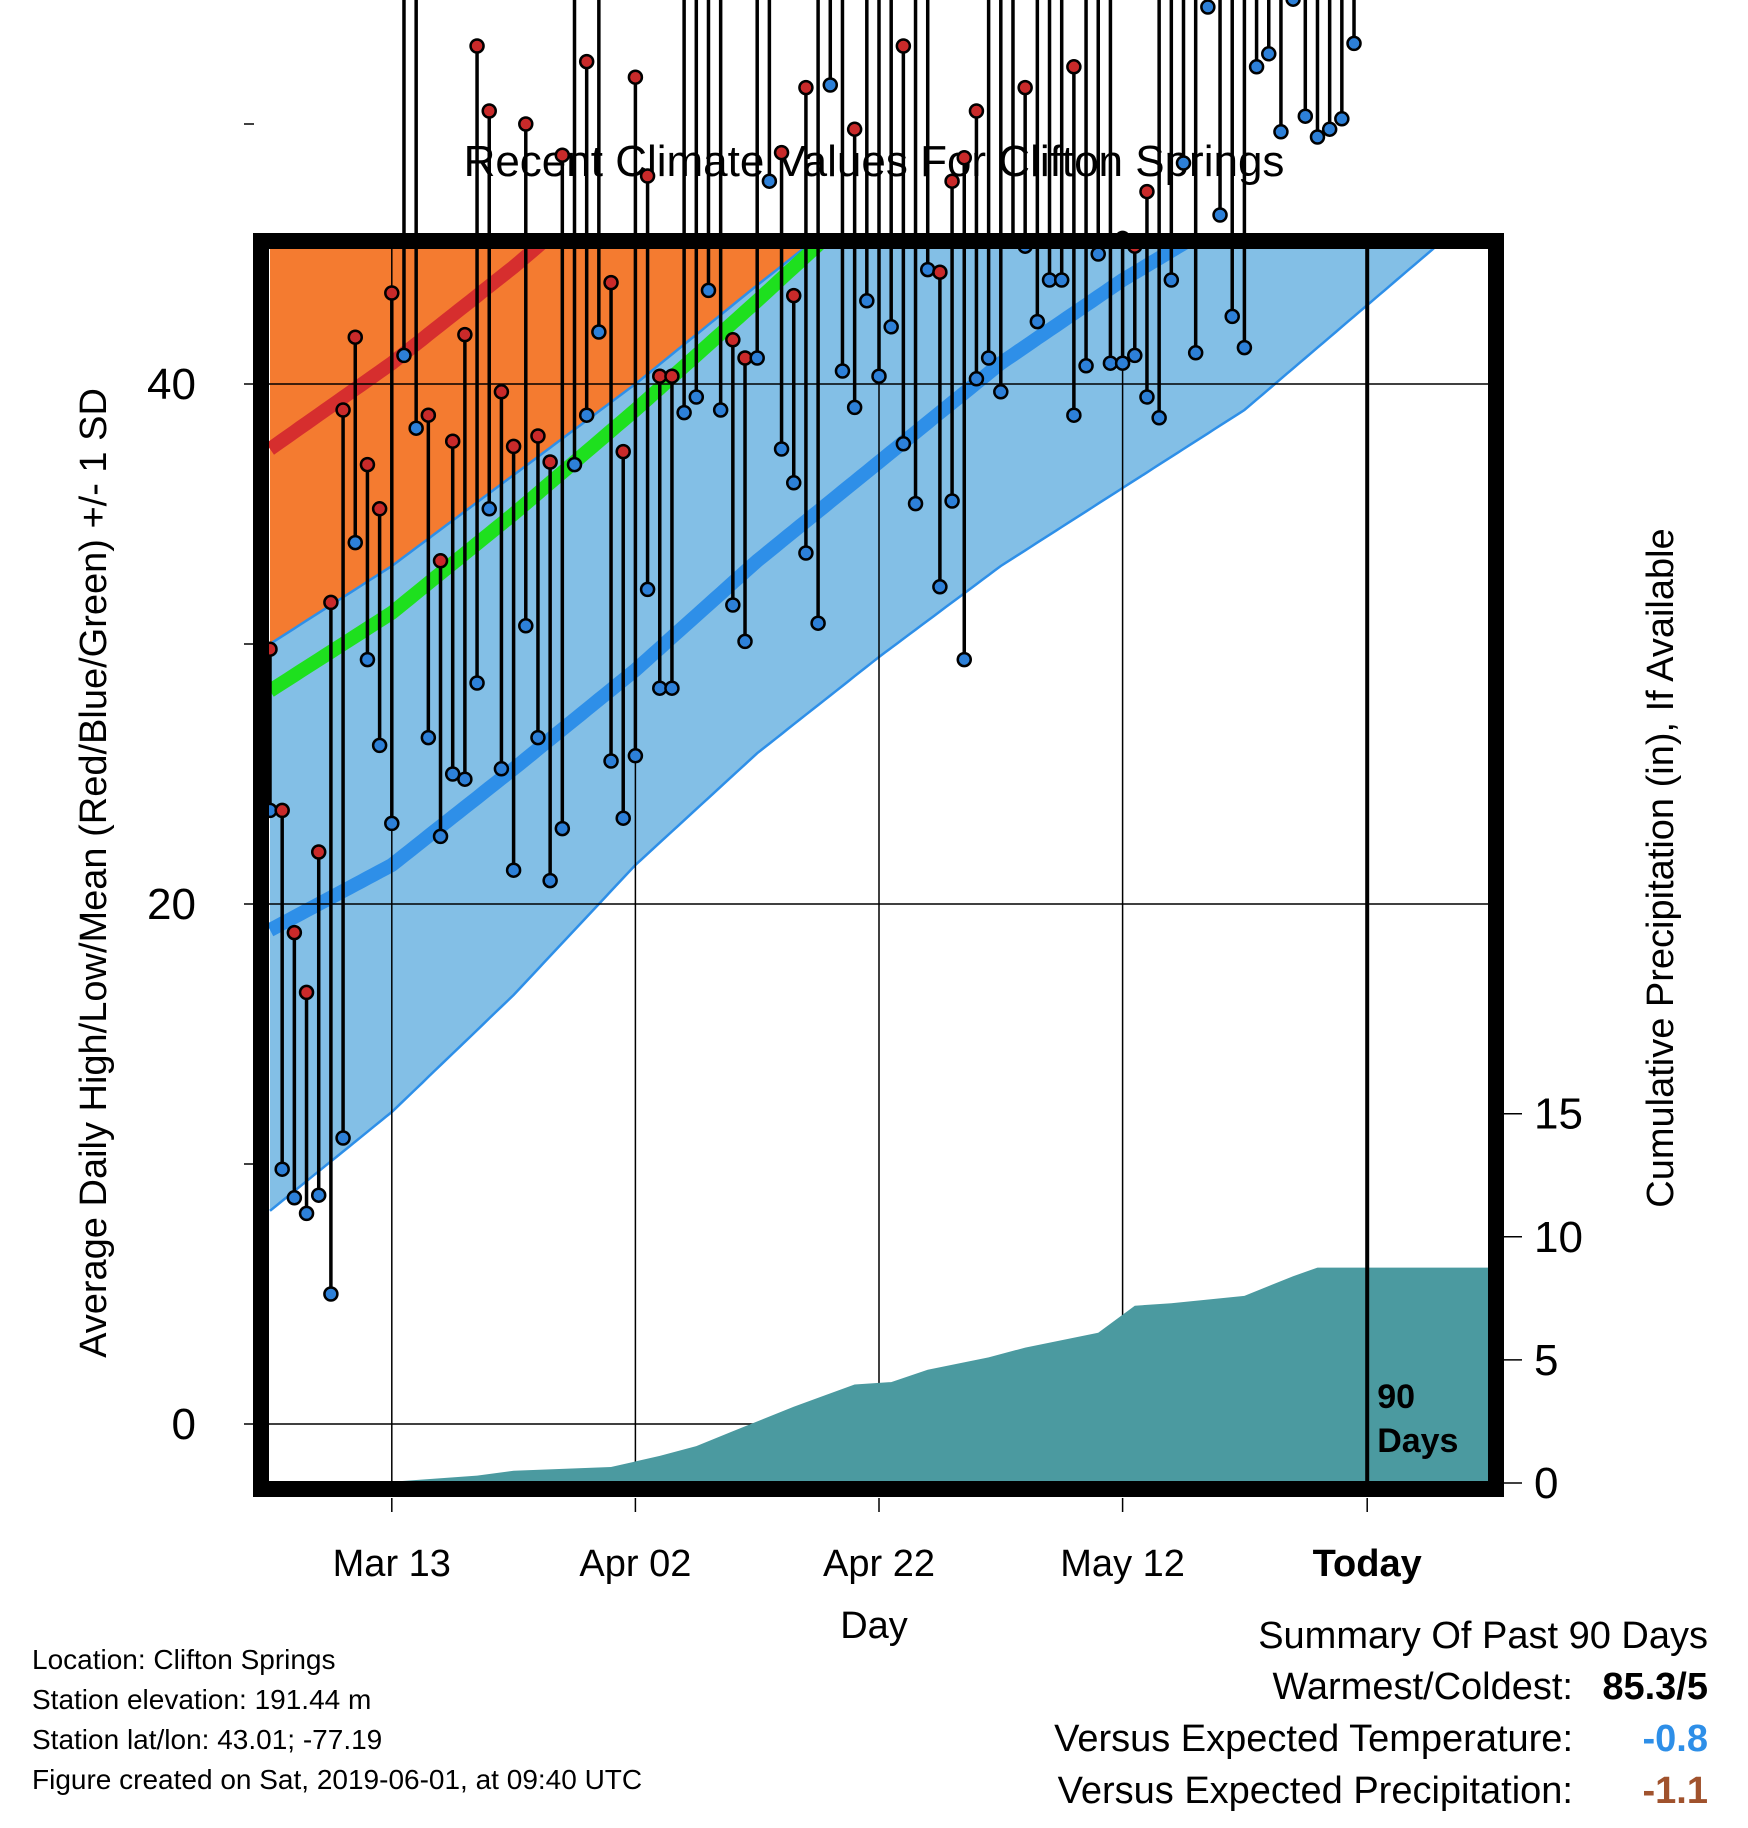 This screenshot has width=1748, height=1828. Describe the element at coordinates (171, 384) in the screenshot. I see `y-tick-label: 40` at that location.